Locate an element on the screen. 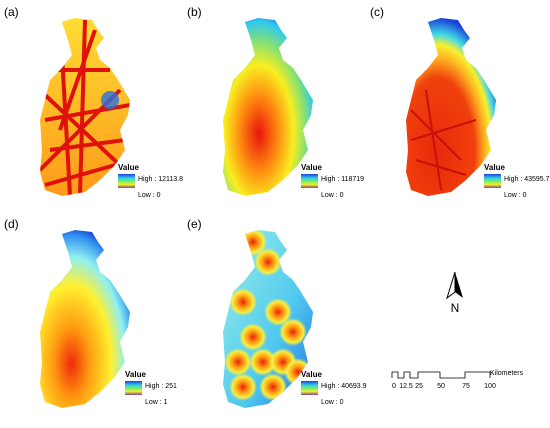 This screenshot has height=428, width=550. scale-tick-label: 75 is located at coordinates (466, 386).